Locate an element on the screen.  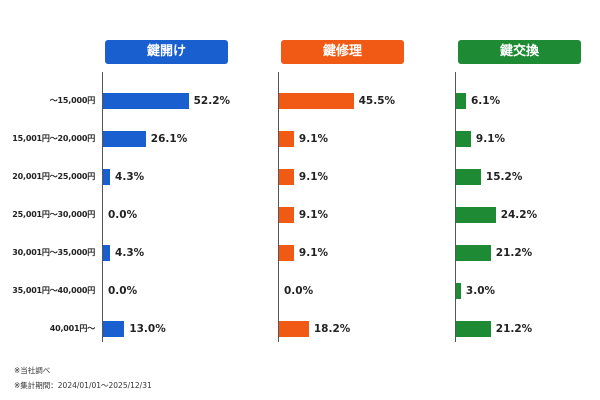
category-label: 35,001円〜40,000円 is located at coordinates (53, 290).